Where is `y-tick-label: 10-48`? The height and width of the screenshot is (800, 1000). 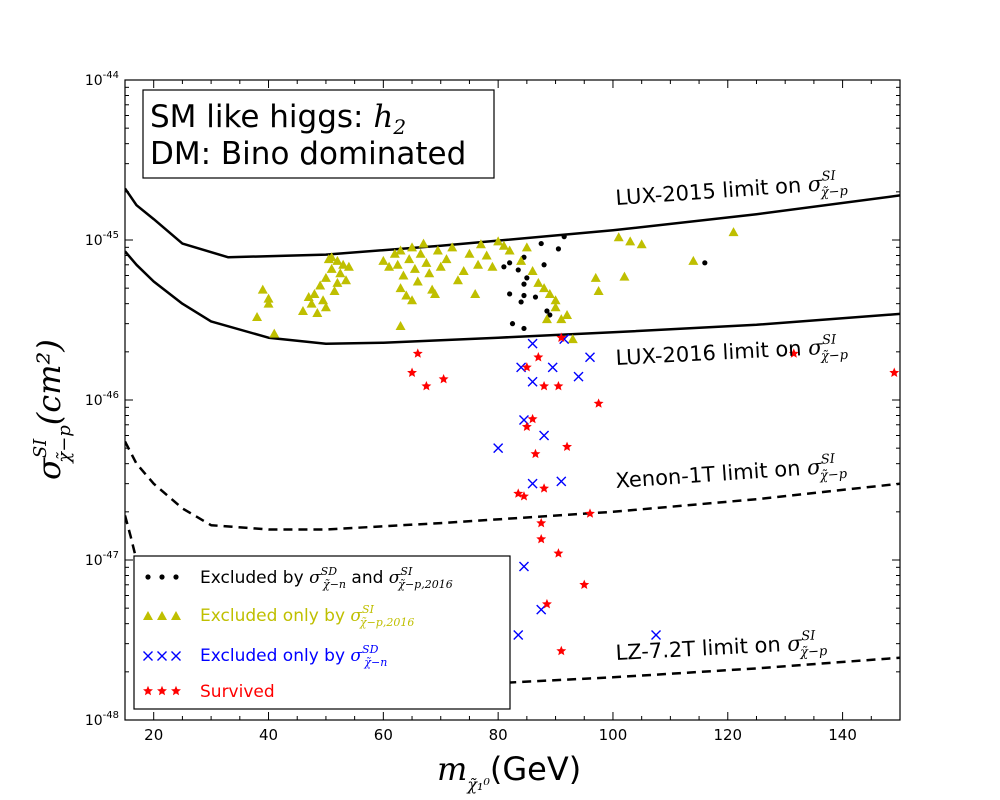
y-tick-label: 10-48 is located at coordinates (102, 719).